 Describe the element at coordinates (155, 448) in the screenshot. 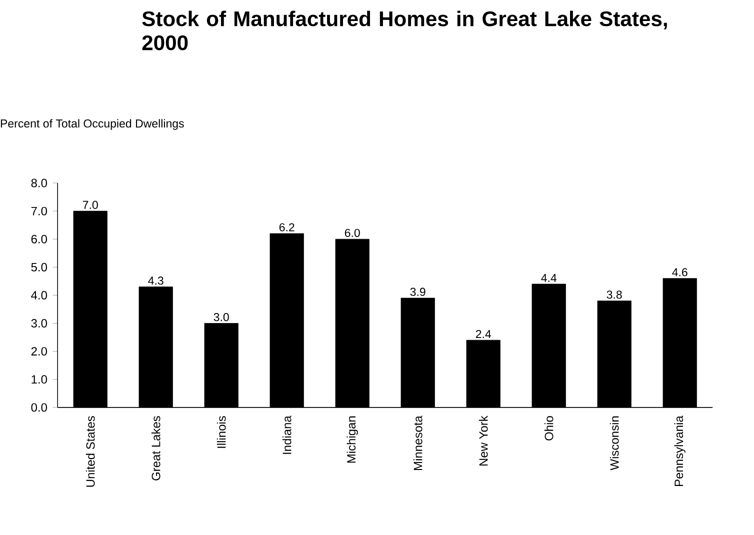

I see `x-tick-label: Great Lakes` at that location.